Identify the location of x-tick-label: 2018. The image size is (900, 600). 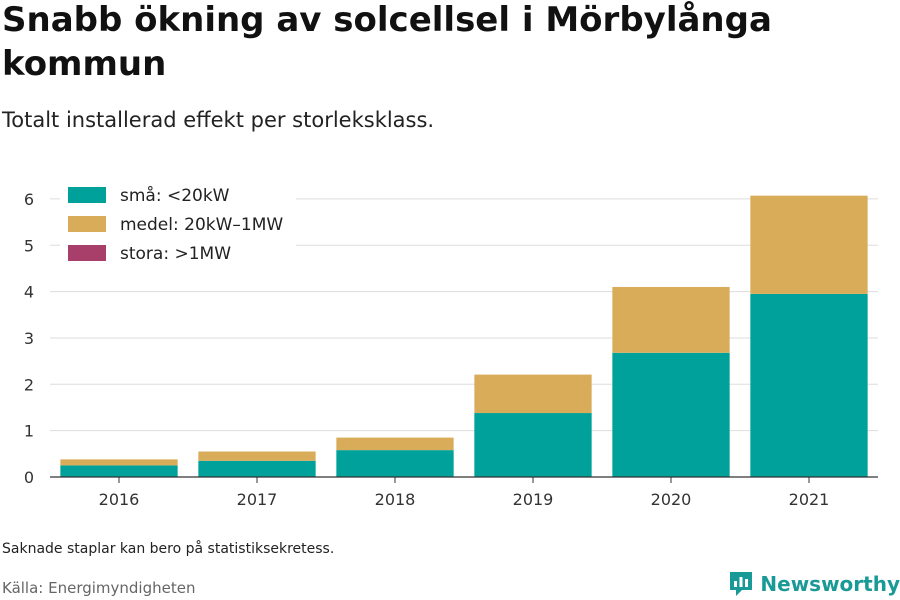
(395, 499).